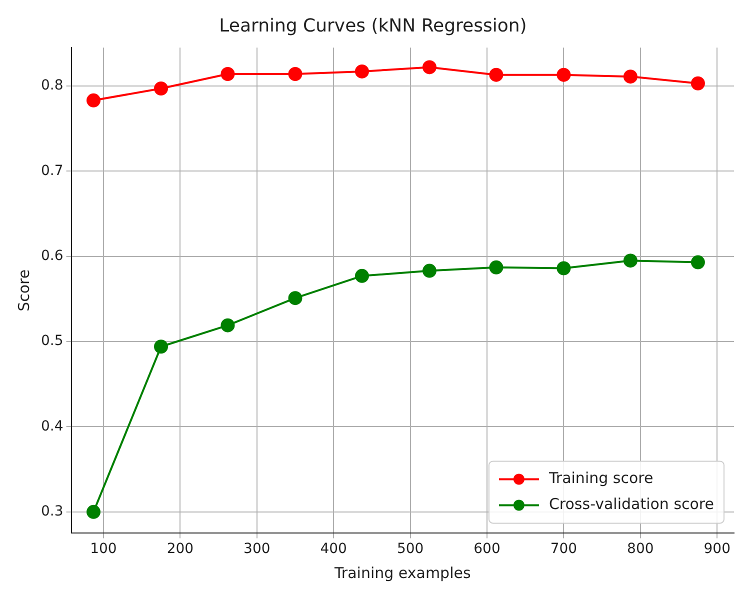 The width and height of the screenshot is (756, 599). Describe the element at coordinates (52, 426) in the screenshot. I see `y-tick-label: 0.4` at that location.